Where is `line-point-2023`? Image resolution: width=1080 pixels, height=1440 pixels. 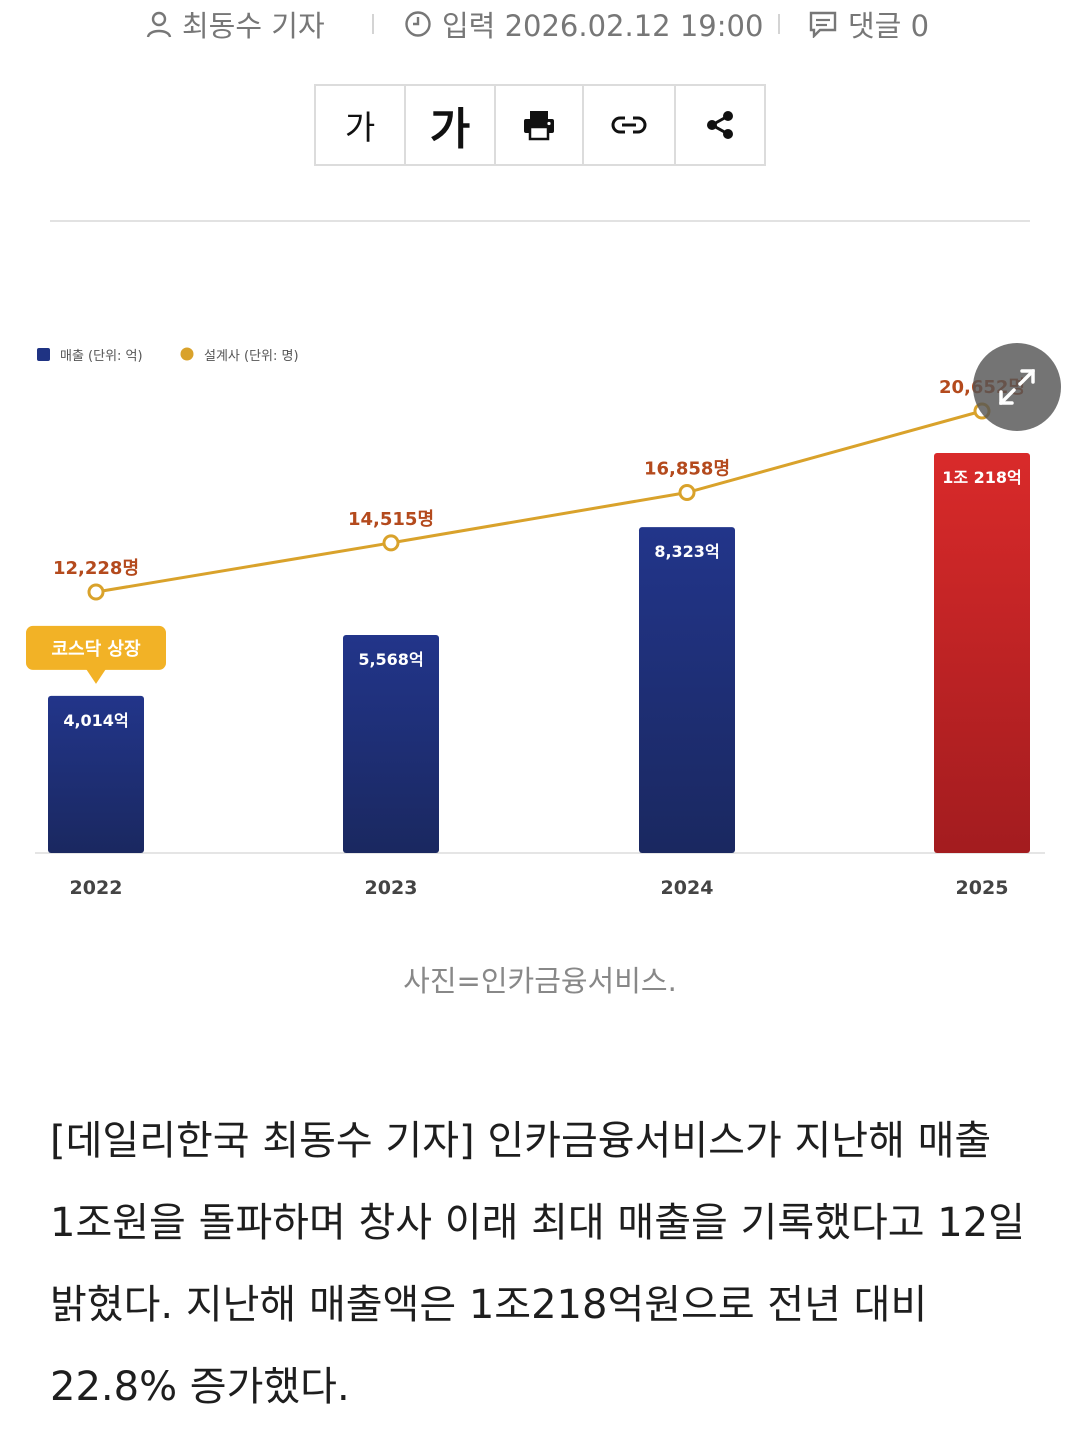
line-point-2023 is located at coordinates (391, 543).